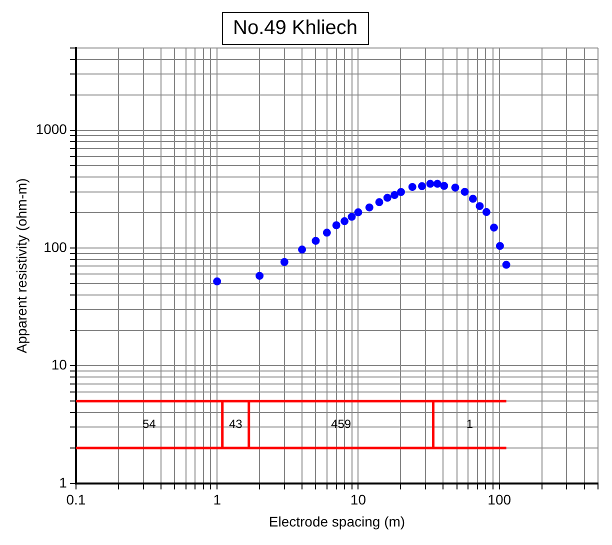  I want to click on x-tick-label: 0.1, so click(76, 500).